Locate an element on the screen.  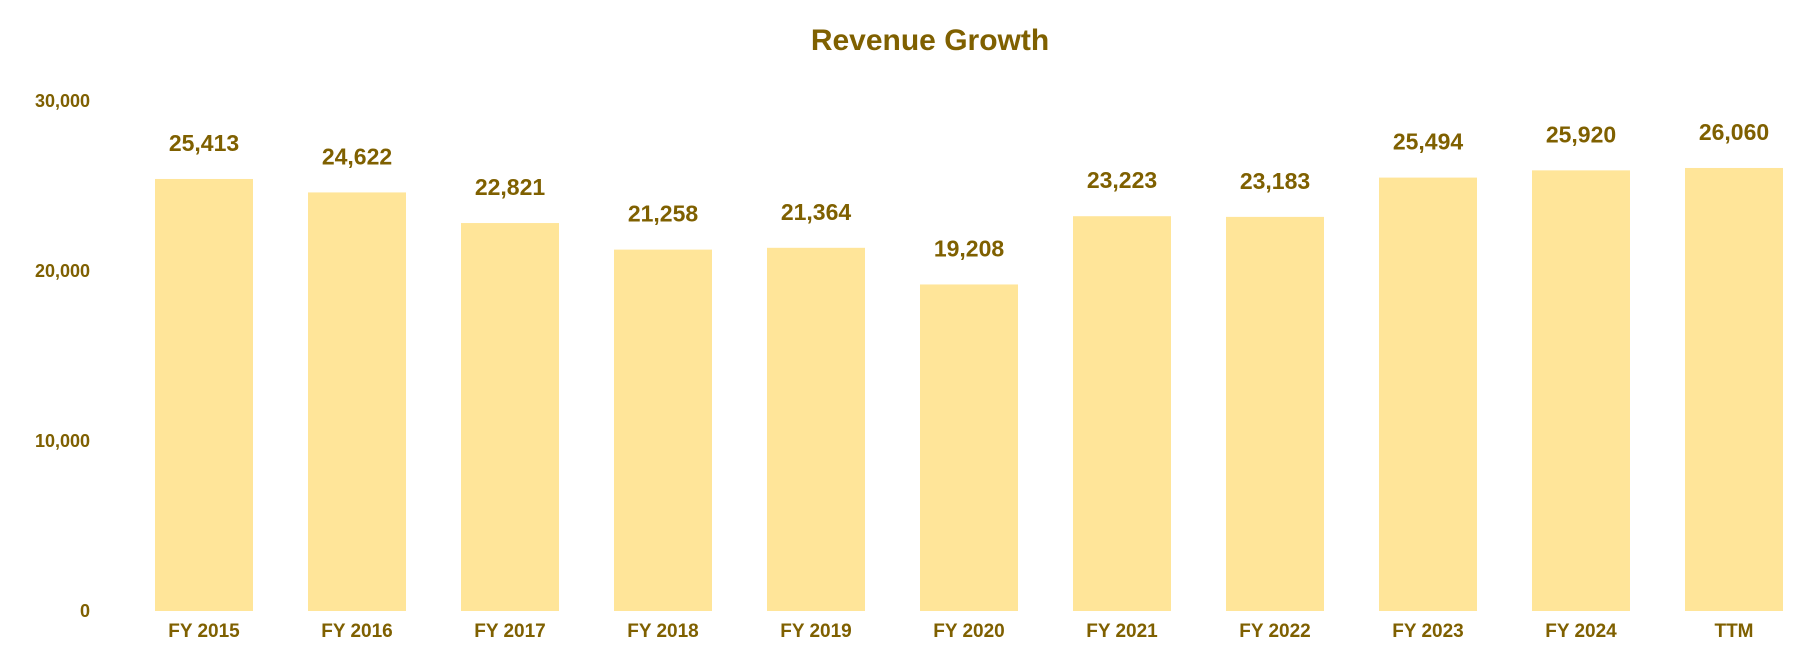
bar-value-label: 23,183 is located at coordinates (1275, 181).